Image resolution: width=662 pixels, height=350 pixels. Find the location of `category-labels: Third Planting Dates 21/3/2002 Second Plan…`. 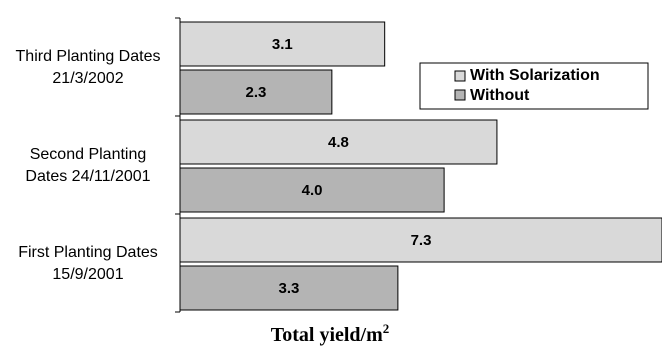

category-labels: Third Planting Dates 21/3/2002 Second Plan… is located at coordinates (88, 165).